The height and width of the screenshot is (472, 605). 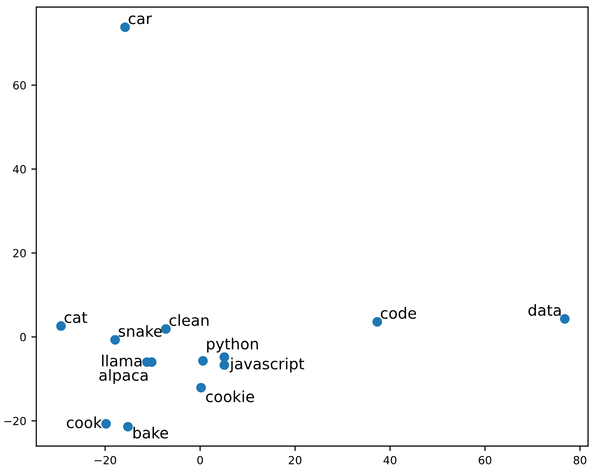 What do you see at coordinates (390, 460) in the screenshot?
I see `x-tick-label: 40` at bounding box center [390, 460].